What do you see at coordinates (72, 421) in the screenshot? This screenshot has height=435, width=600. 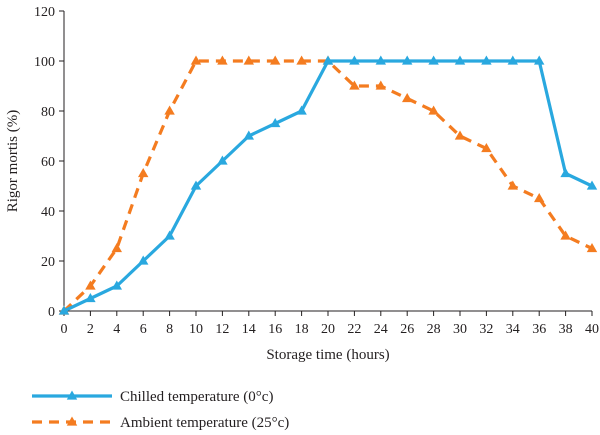 I see `legend-marker-ambient` at bounding box center [72, 421].